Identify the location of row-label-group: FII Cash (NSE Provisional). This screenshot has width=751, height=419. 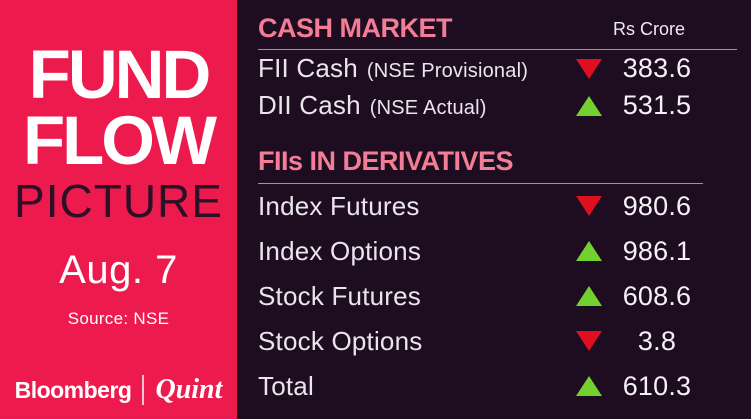
(414, 68).